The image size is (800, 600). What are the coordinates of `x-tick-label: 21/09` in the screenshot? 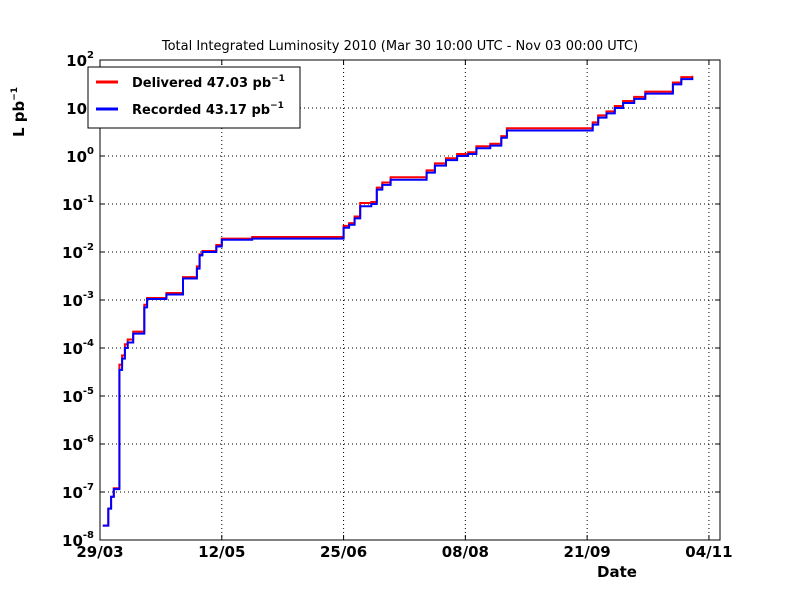 It's located at (587, 552).